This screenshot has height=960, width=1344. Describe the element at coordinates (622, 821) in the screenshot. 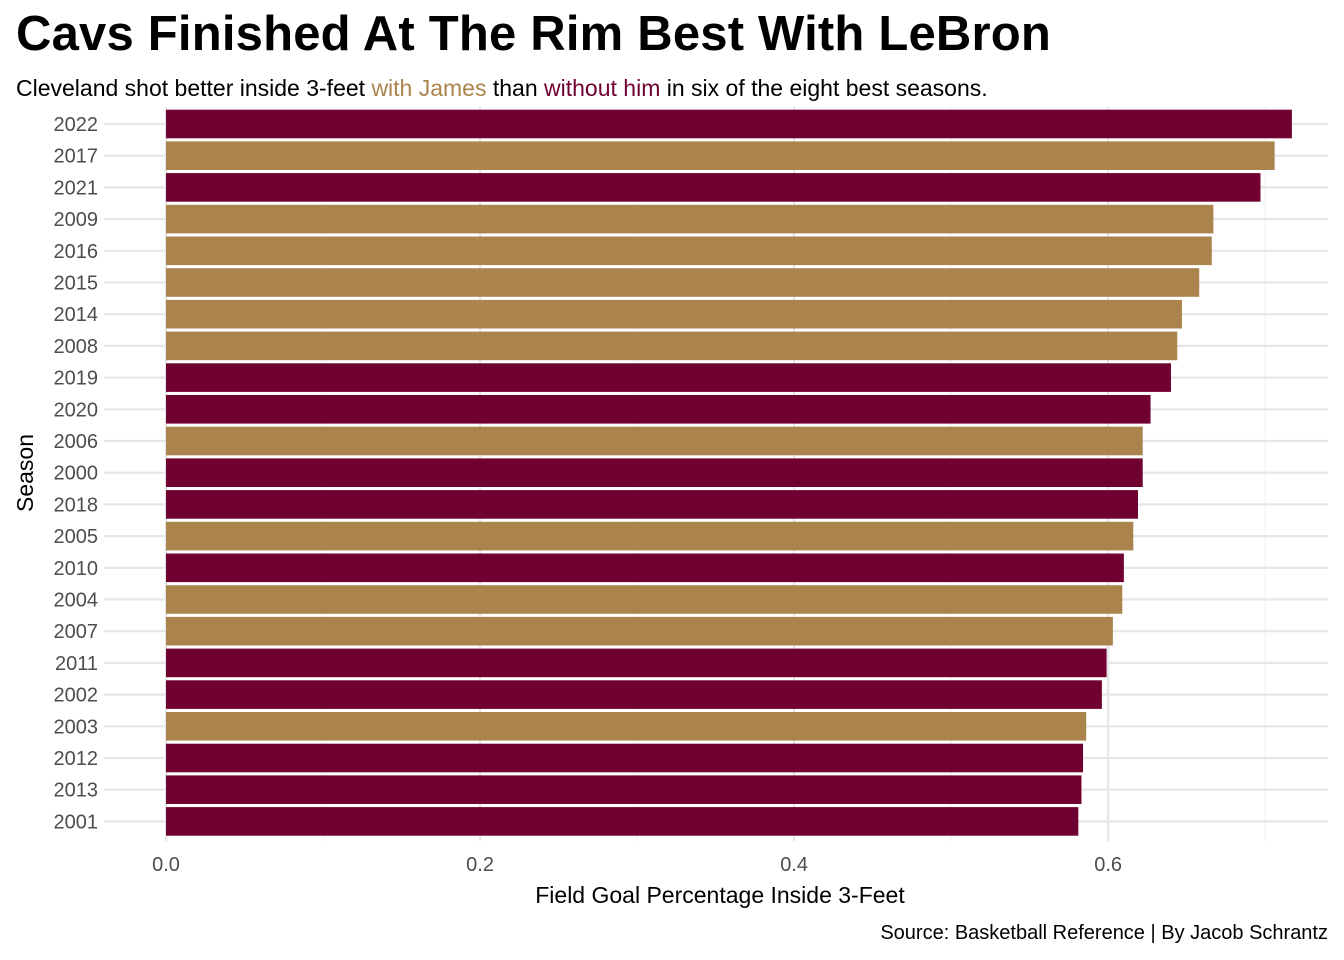

I see `bar-2001` at that location.